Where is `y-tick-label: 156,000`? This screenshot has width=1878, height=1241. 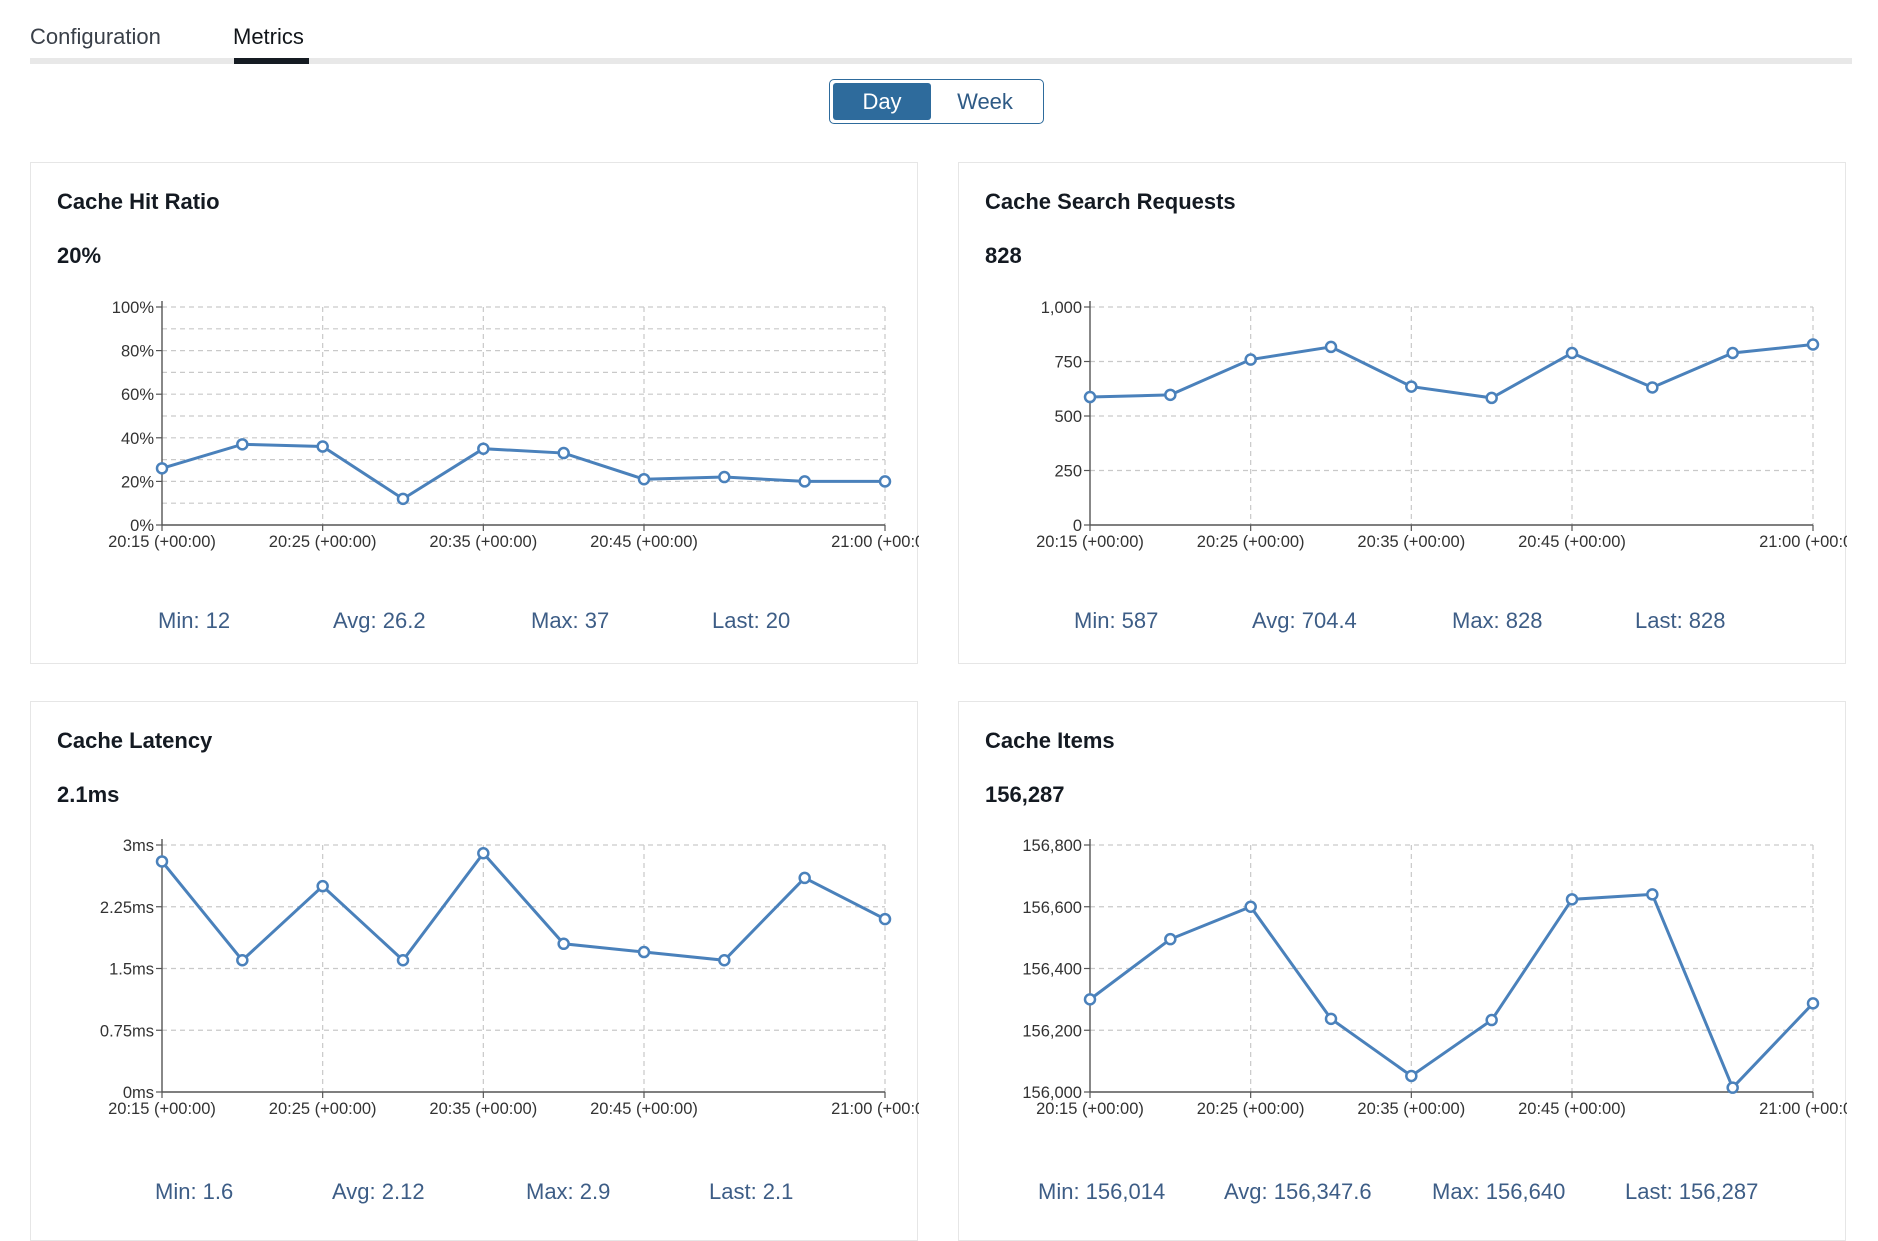 y-tick-label: 156,000 is located at coordinates (1052, 1093).